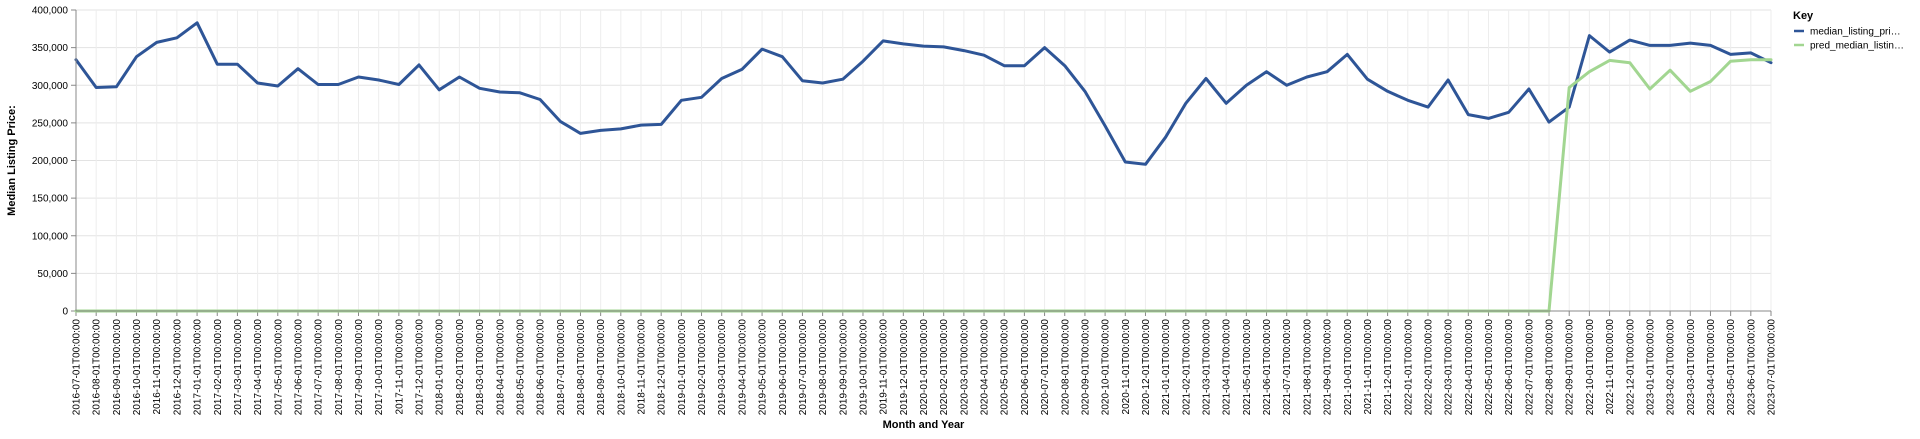 Image resolution: width=1920 pixels, height=439 pixels. What do you see at coordinates (157, 367) in the screenshot?
I see `x-tick-label: 2016-11-01T00:00:00` at bounding box center [157, 367].